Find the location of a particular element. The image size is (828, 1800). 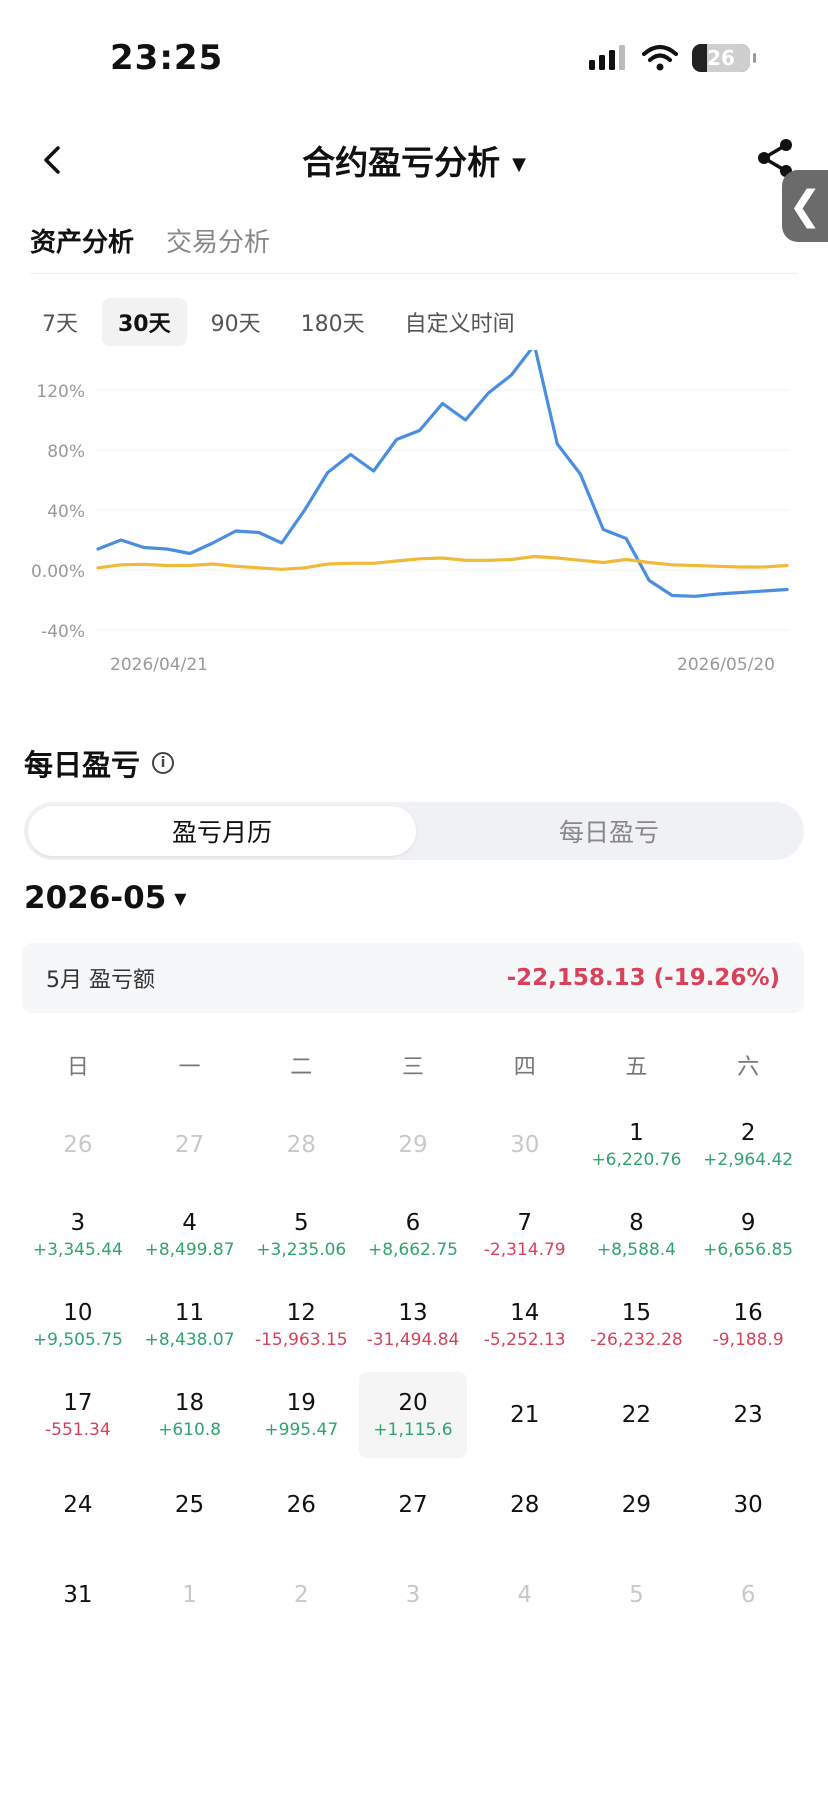

weekday-label: 日 is located at coordinates (77, 1067).